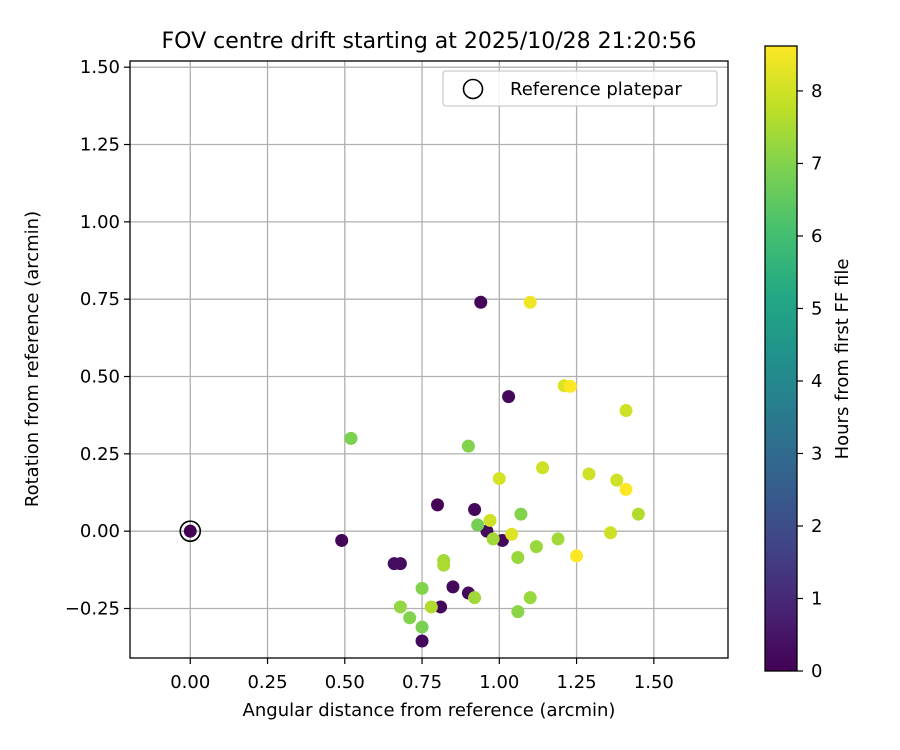 The width and height of the screenshot is (900, 750). What do you see at coordinates (816, 453) in the screenshot?
I see `colorbar-tick-label: 3` at bounding box center [816, 453].